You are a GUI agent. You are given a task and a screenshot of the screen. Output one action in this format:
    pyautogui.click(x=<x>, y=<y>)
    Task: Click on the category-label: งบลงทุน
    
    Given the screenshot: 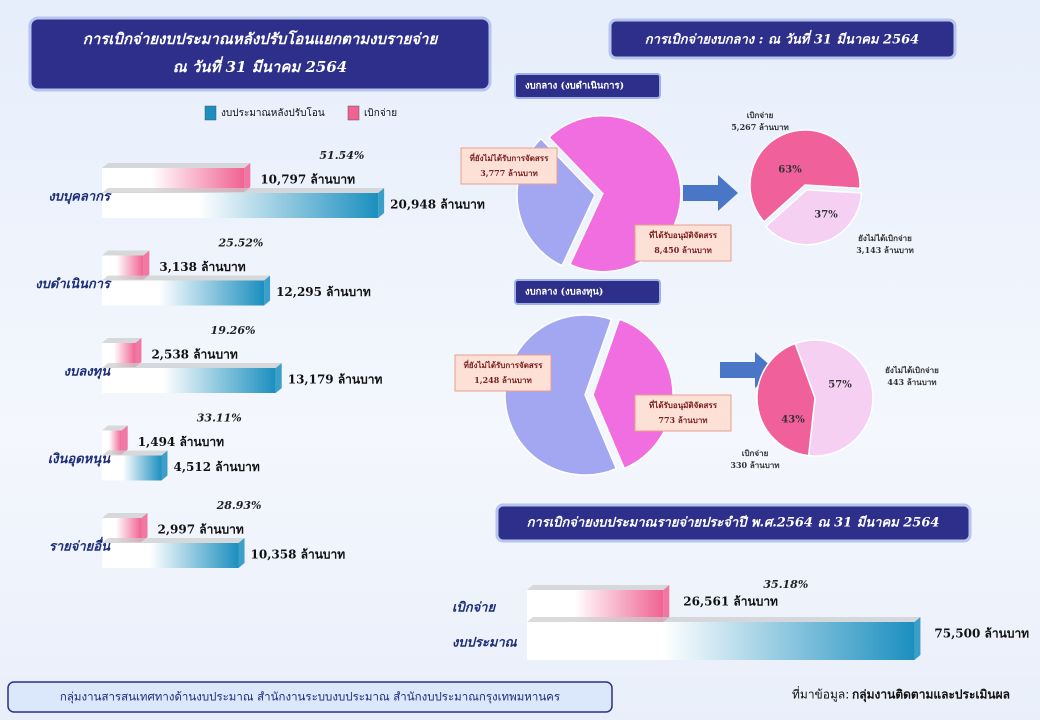 What is the action you would take?
    pyautogui.click(x=87, y=372)
    